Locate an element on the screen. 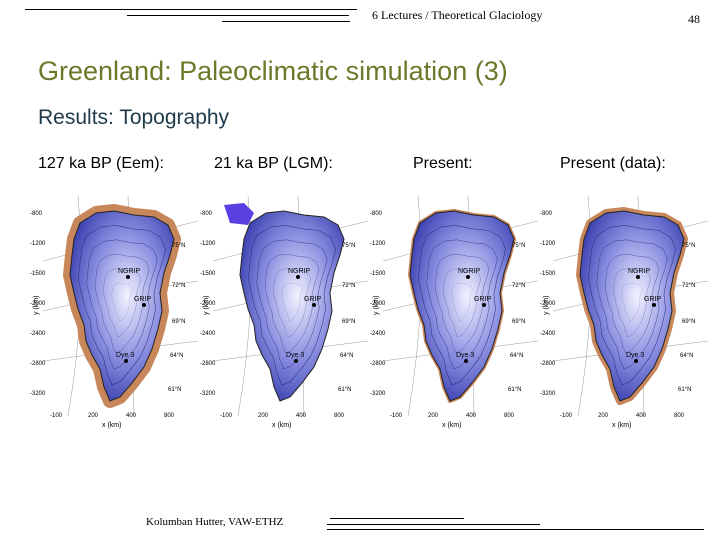  footer-rule is located at coordinates (433, 524).